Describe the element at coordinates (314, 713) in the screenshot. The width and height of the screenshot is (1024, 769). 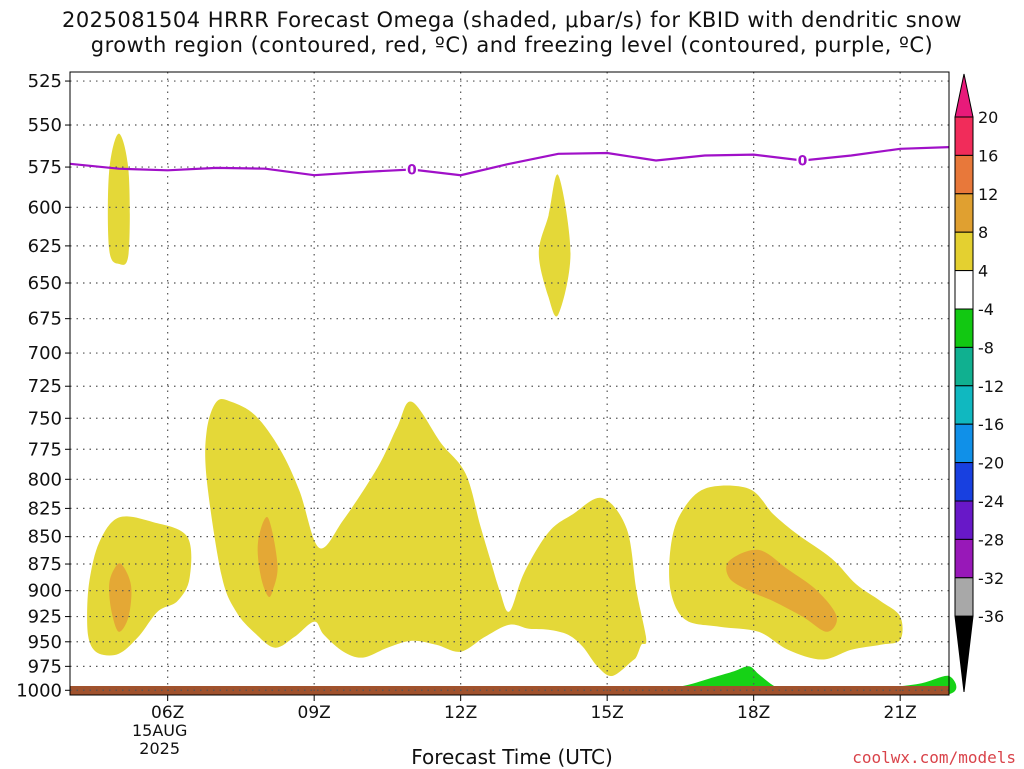
I see `x-tick-label: 09Z` at that location.